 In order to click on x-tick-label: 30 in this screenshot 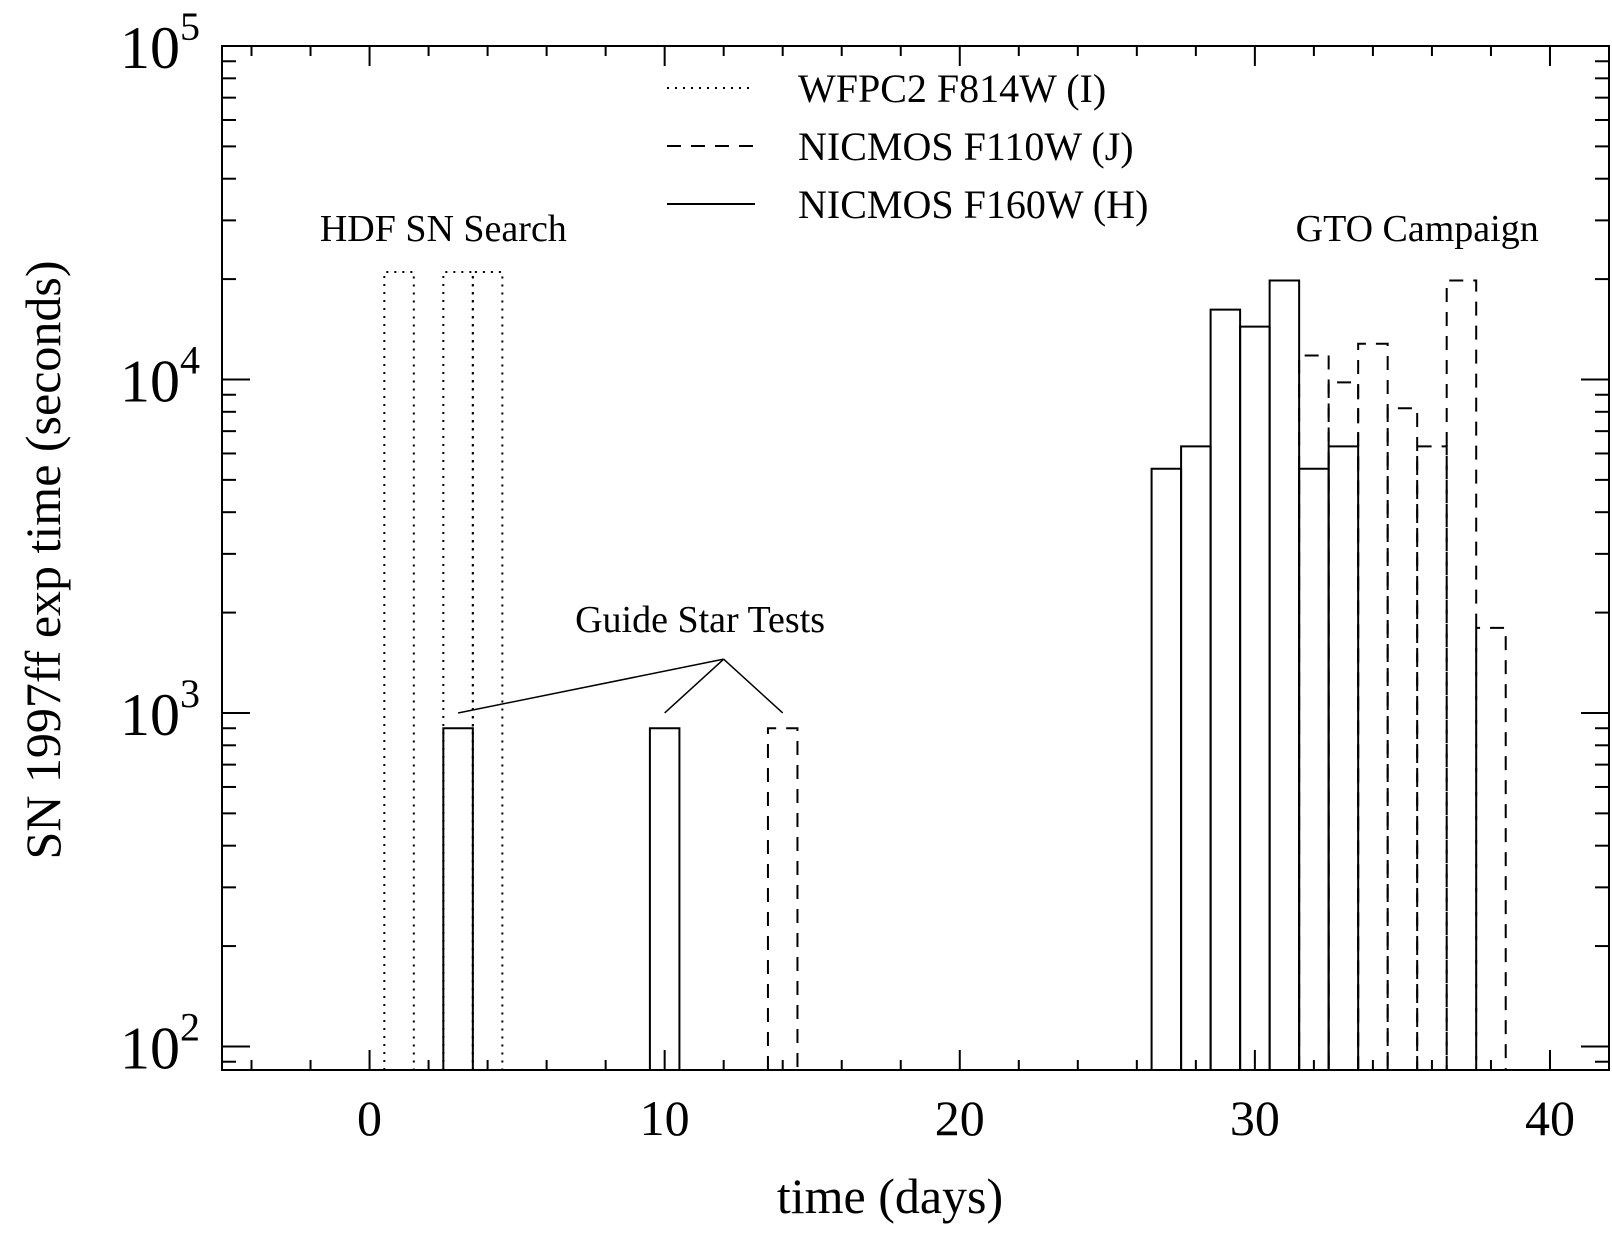, I will do `click(1255, 1118)`.